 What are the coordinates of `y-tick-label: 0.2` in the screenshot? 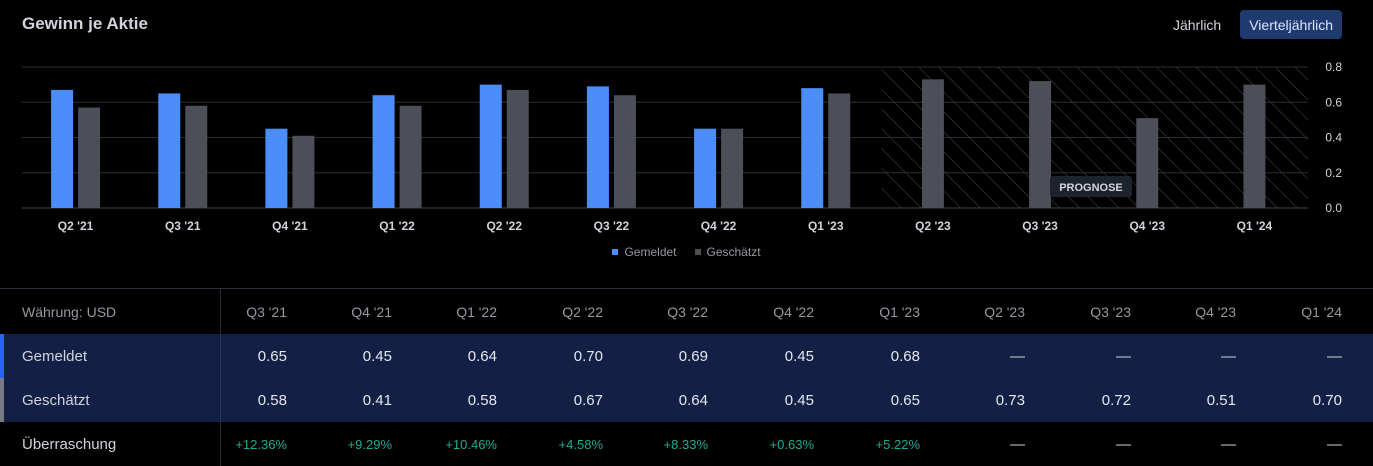 It's located at (1333, 173).